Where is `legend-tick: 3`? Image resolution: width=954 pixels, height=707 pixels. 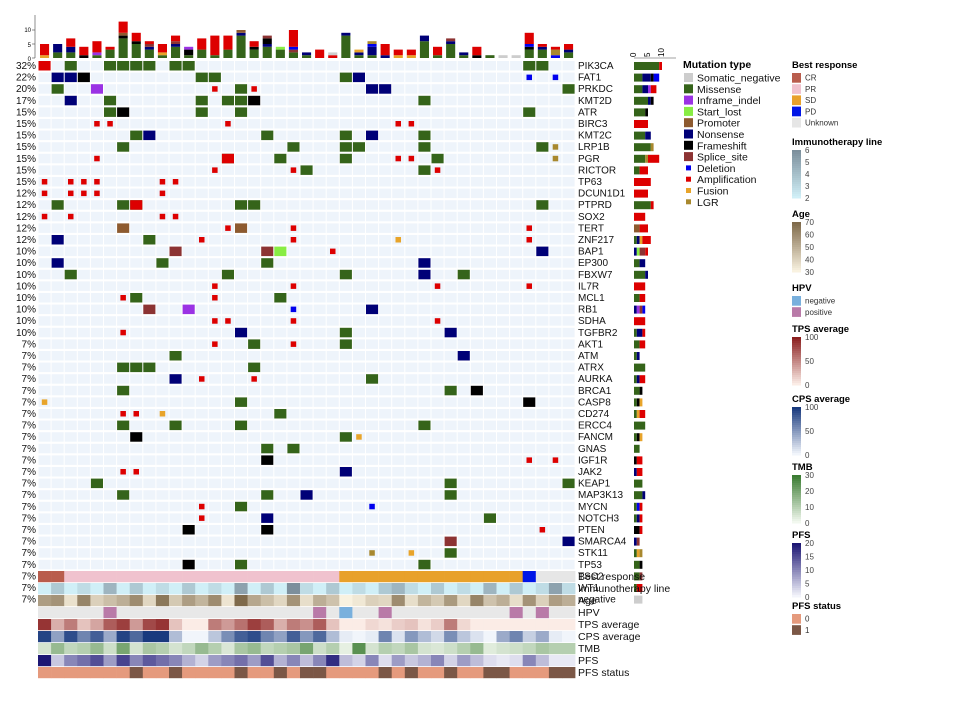
legend-tick: 3 is located at coordinates (807, 186).